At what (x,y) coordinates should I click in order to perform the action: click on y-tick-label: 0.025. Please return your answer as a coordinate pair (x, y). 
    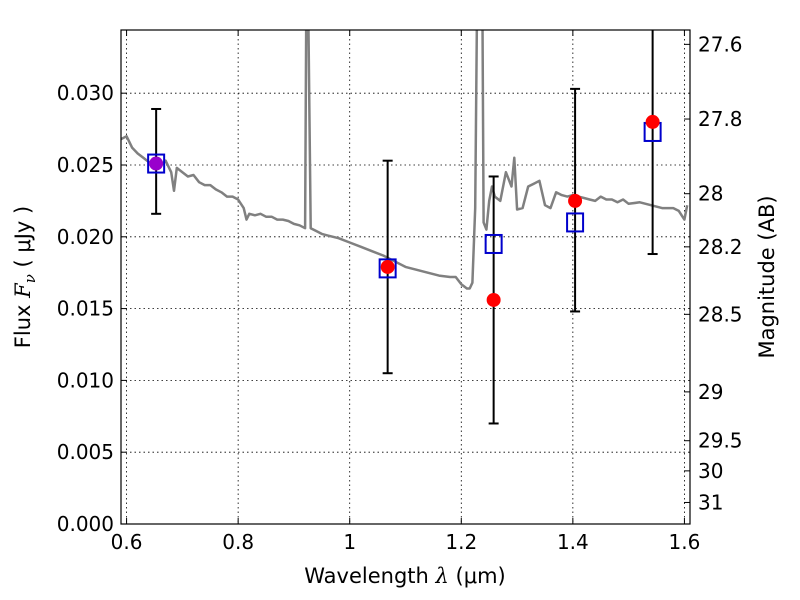
    Looking at the image, I should click on (85, 165).